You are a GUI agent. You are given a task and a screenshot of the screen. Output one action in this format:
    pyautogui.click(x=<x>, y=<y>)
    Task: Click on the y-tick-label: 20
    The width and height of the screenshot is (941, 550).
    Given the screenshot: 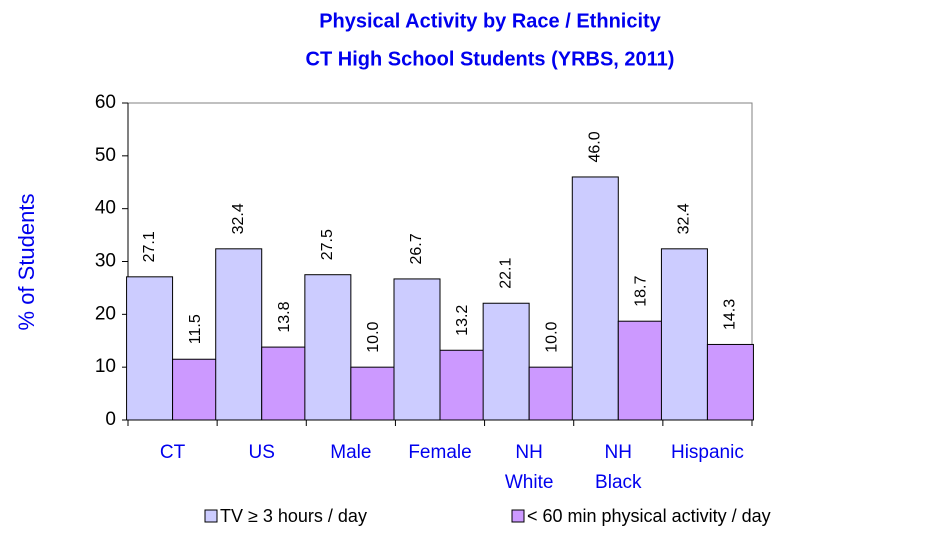 What is the action you would take?
    pyautogui.click(x=105, y=313)
    